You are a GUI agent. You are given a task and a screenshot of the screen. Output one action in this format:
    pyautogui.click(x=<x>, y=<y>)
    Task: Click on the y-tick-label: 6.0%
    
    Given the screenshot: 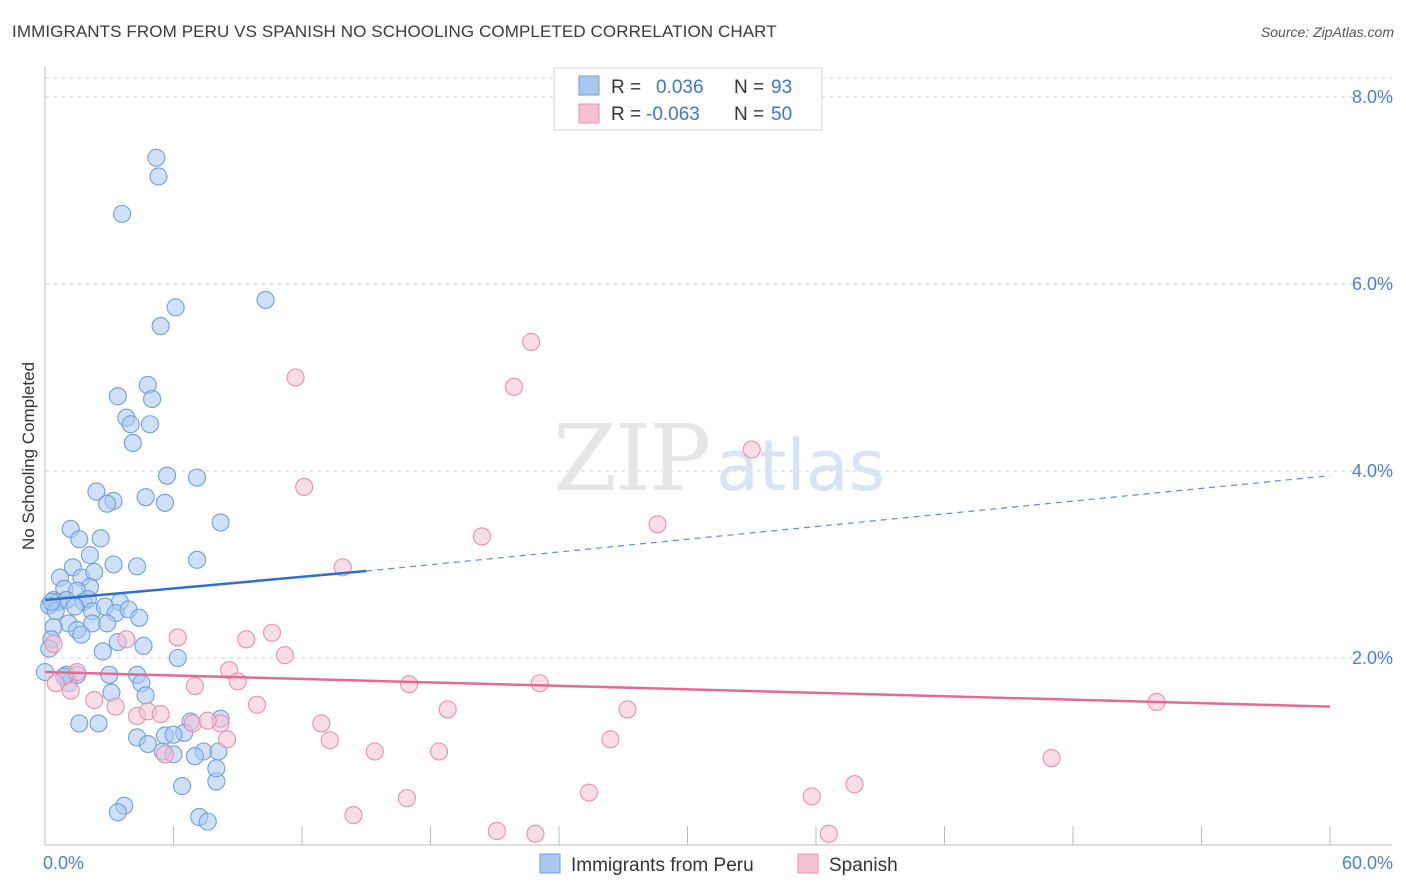 What is the action you would take?
    pyautogui.click(x=1372, y=284)
    